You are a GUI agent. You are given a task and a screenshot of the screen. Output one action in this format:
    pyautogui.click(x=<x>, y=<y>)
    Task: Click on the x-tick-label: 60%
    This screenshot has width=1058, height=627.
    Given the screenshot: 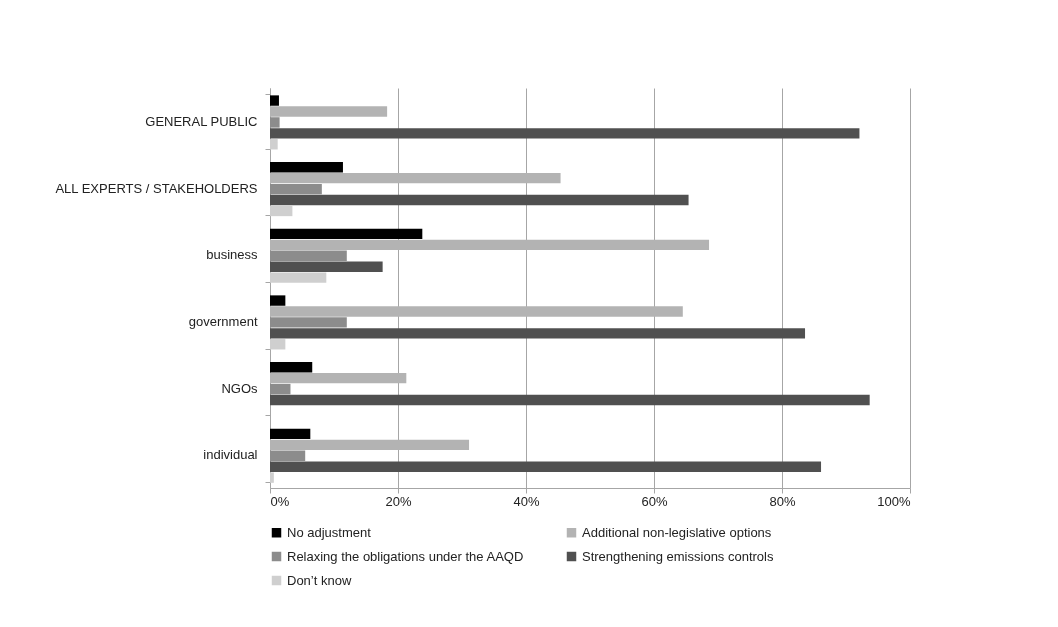 What is the action you would take?
    pyautogui.click(x=654, y=501)
    